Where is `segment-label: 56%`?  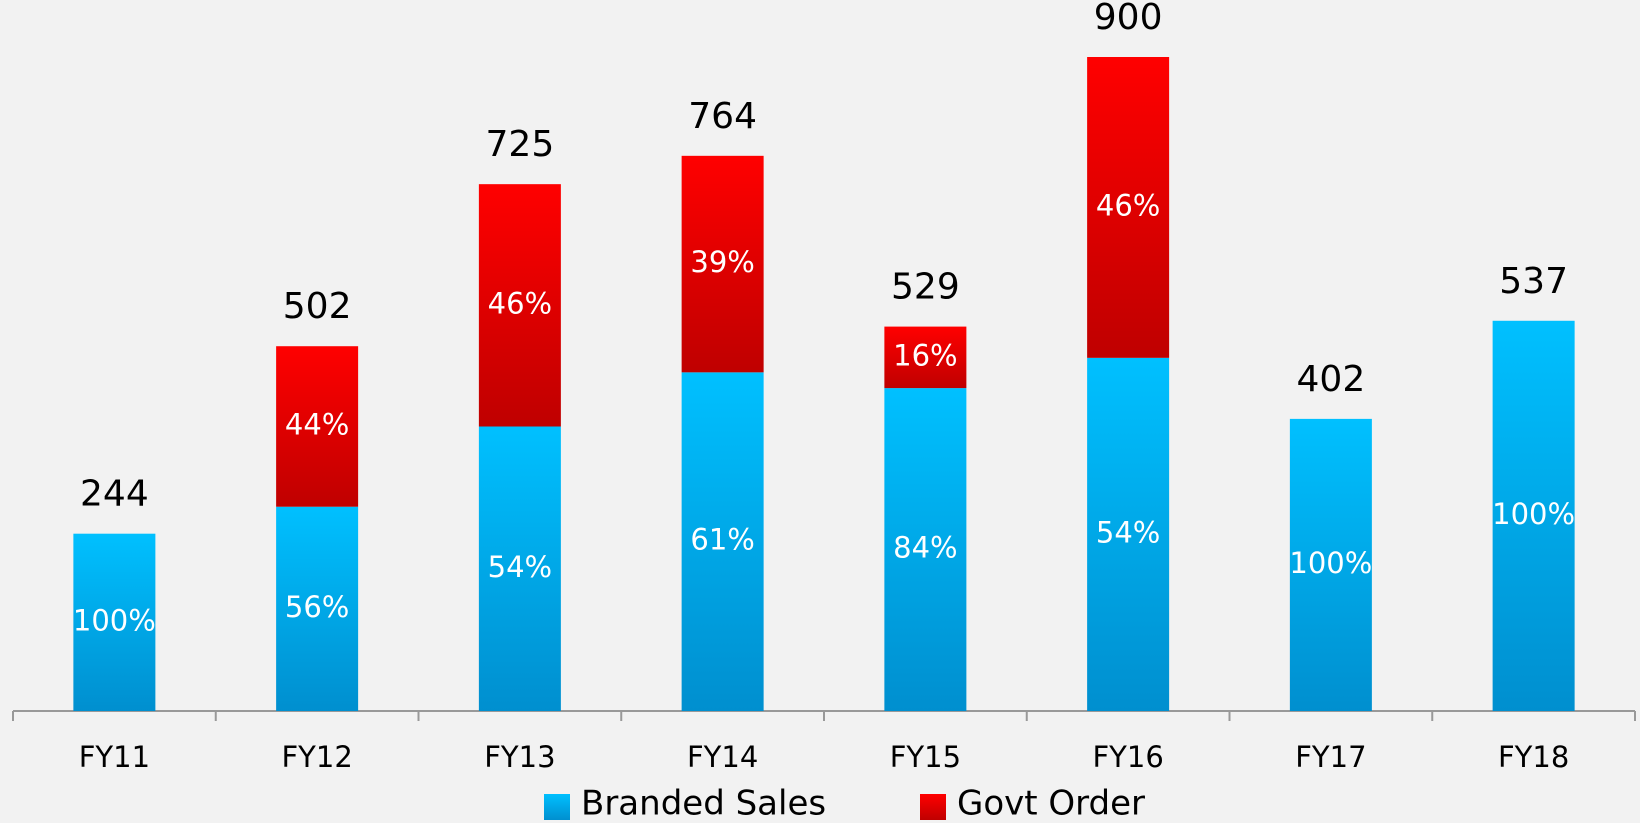 segment-label: 56% is located at coordinates (317, 607).